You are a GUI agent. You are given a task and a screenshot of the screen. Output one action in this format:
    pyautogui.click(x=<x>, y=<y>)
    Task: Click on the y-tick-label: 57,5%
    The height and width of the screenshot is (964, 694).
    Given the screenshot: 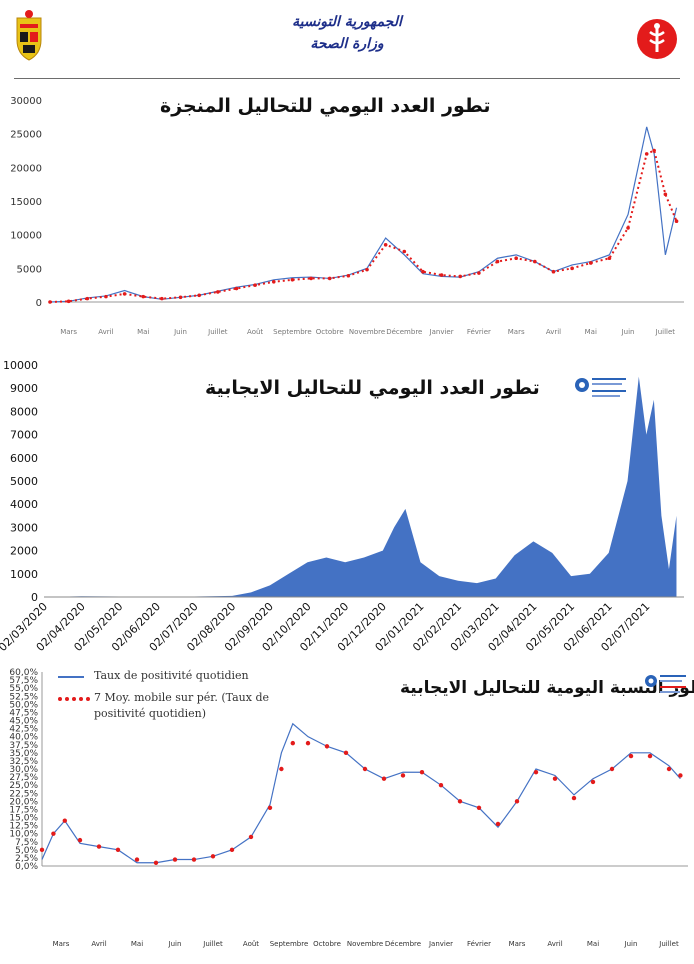 What is the action you would take?
    pyautogui.click(x=23, y=681)
    